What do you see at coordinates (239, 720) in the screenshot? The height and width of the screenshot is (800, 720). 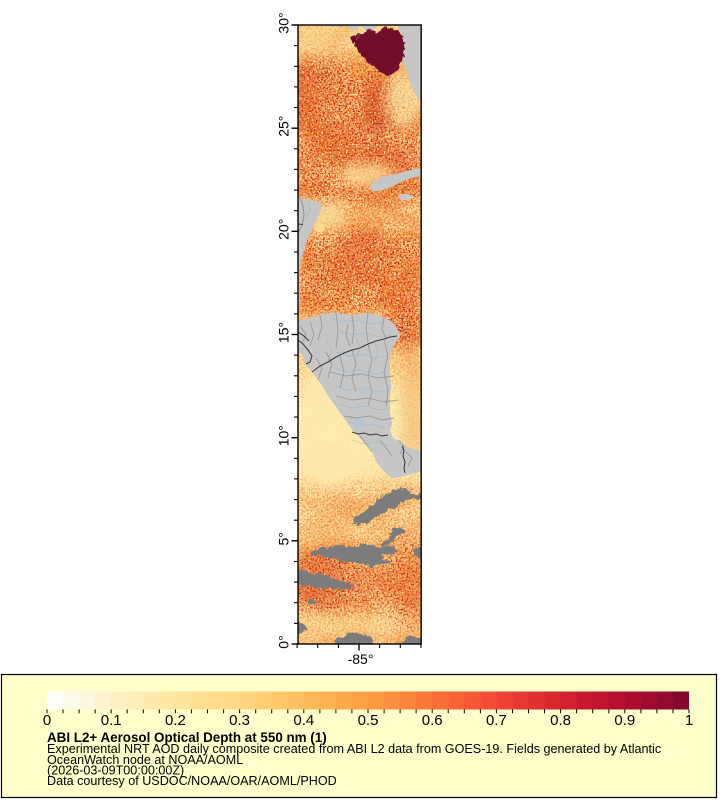 I see `svg-text: 0.3` at bounding box center [239, 720].